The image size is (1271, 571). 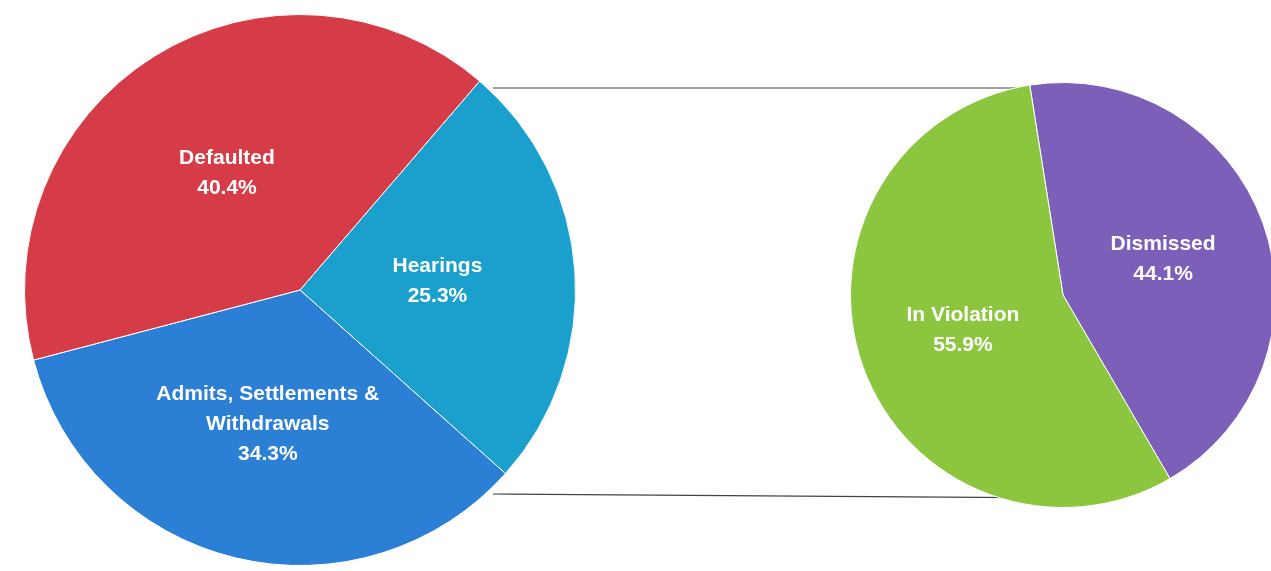 What do you see at coordinates (1163, 273) in the screenshot?
I see `data-label: 44.1%` at bounding box center [1163, 273].